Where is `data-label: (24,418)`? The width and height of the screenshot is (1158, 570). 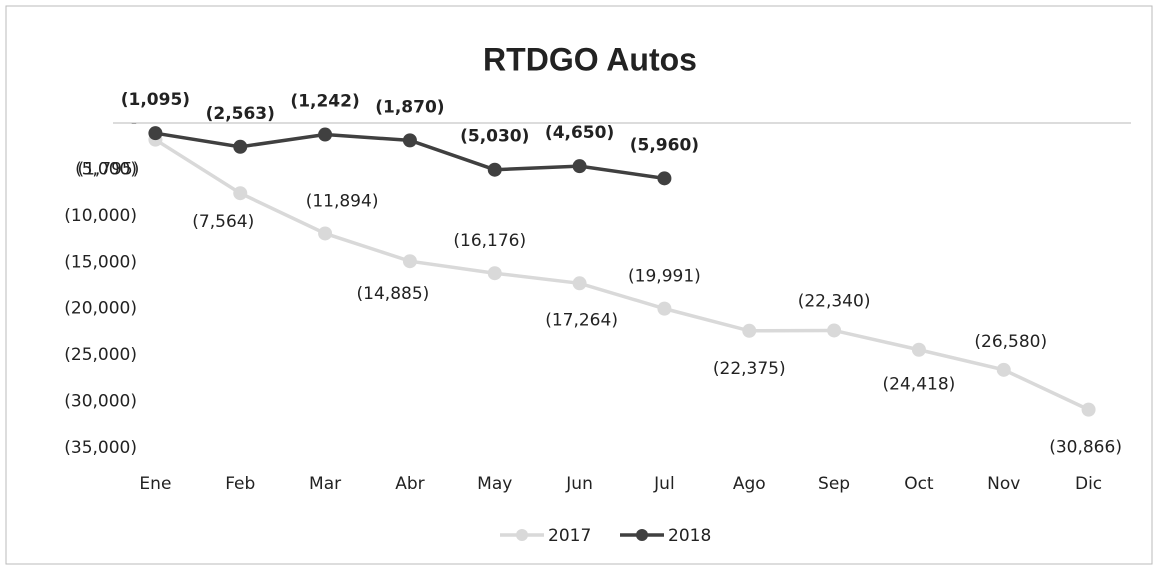
data-label: (24,418) is located at coordinates (919, 385).